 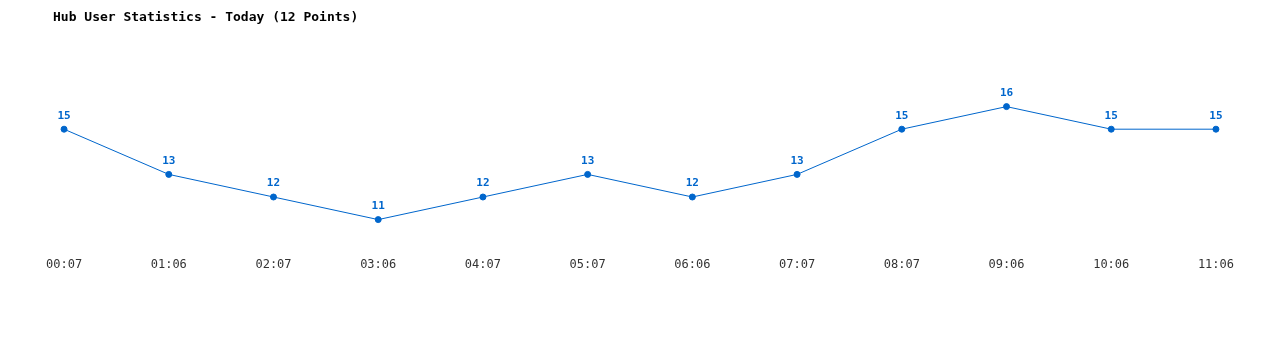 What do you see at coordinates (1006, 92) in the screenshot?
I see `data-label: 16` at bounding box center [1006, 92].